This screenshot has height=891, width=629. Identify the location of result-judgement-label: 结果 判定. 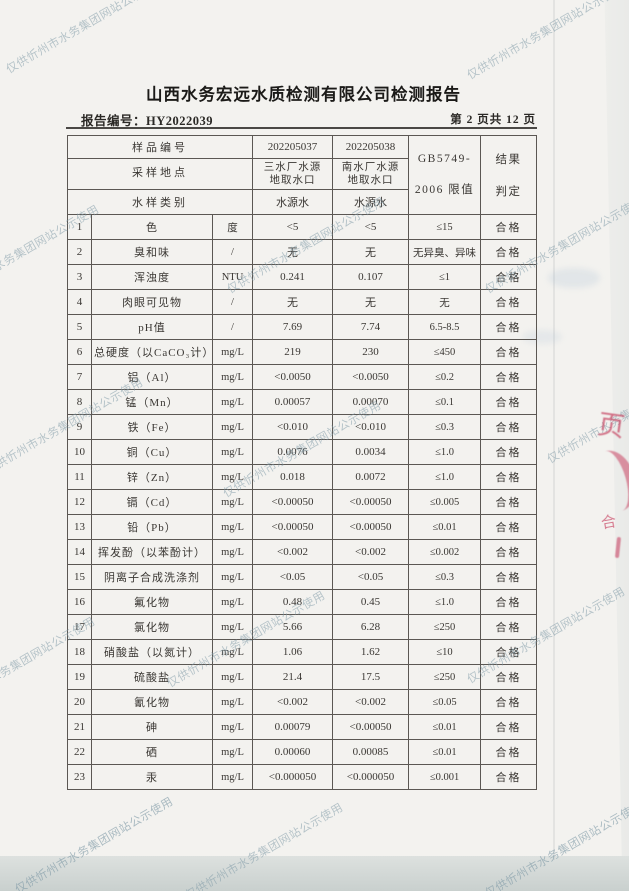
(508, 175).